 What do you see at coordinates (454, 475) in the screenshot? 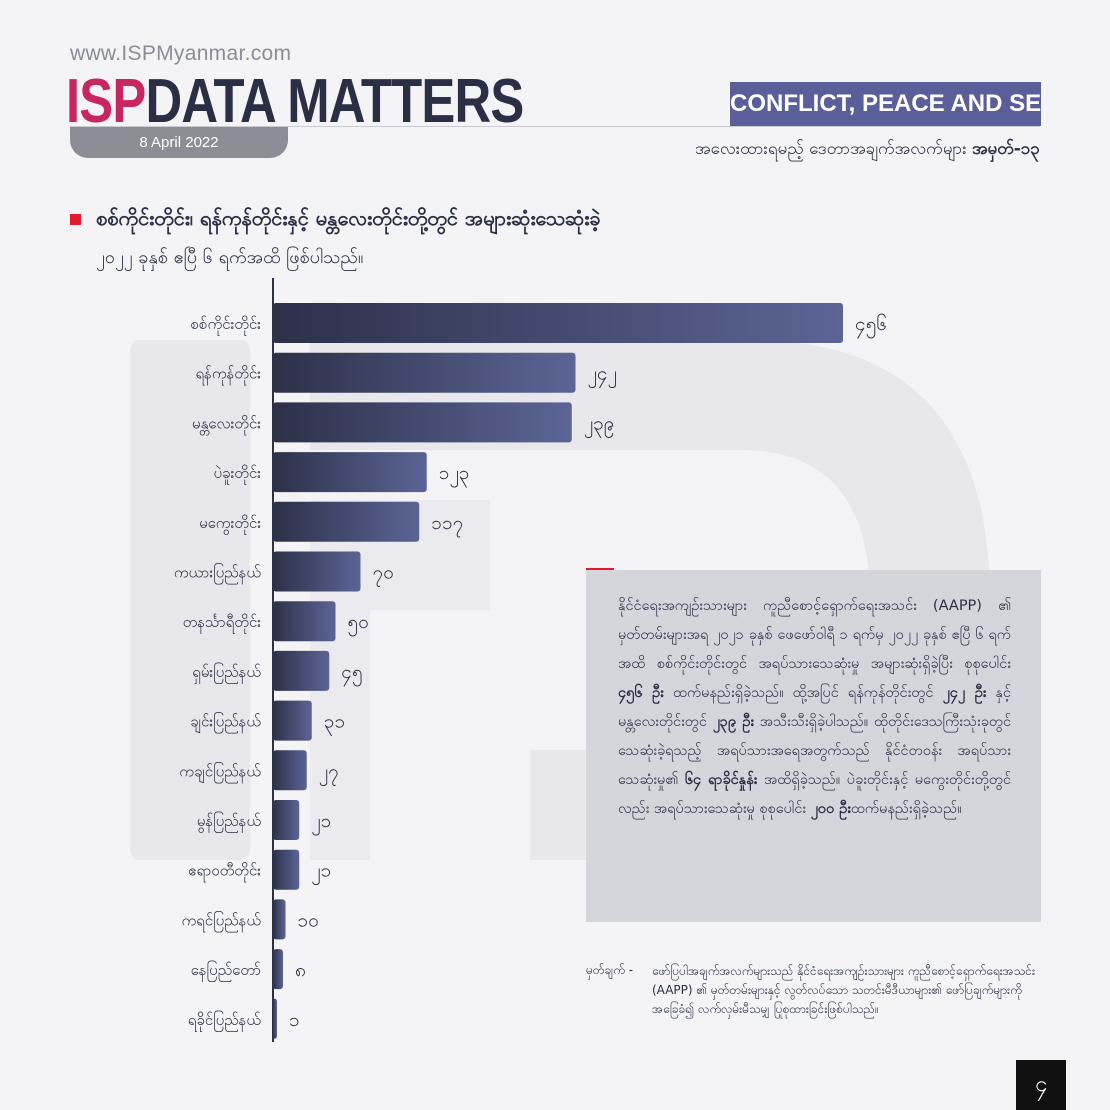
I see `value-label: ၁၂၃` at bounding box center [454, 475].